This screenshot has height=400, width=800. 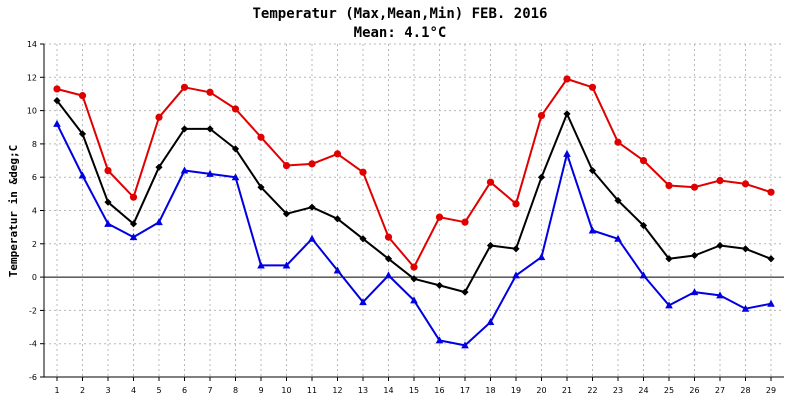 What do you see at coordinates (235, 390) in the screenshot?
I see `x-tick-label: 8` at bounding box center [235, 390].